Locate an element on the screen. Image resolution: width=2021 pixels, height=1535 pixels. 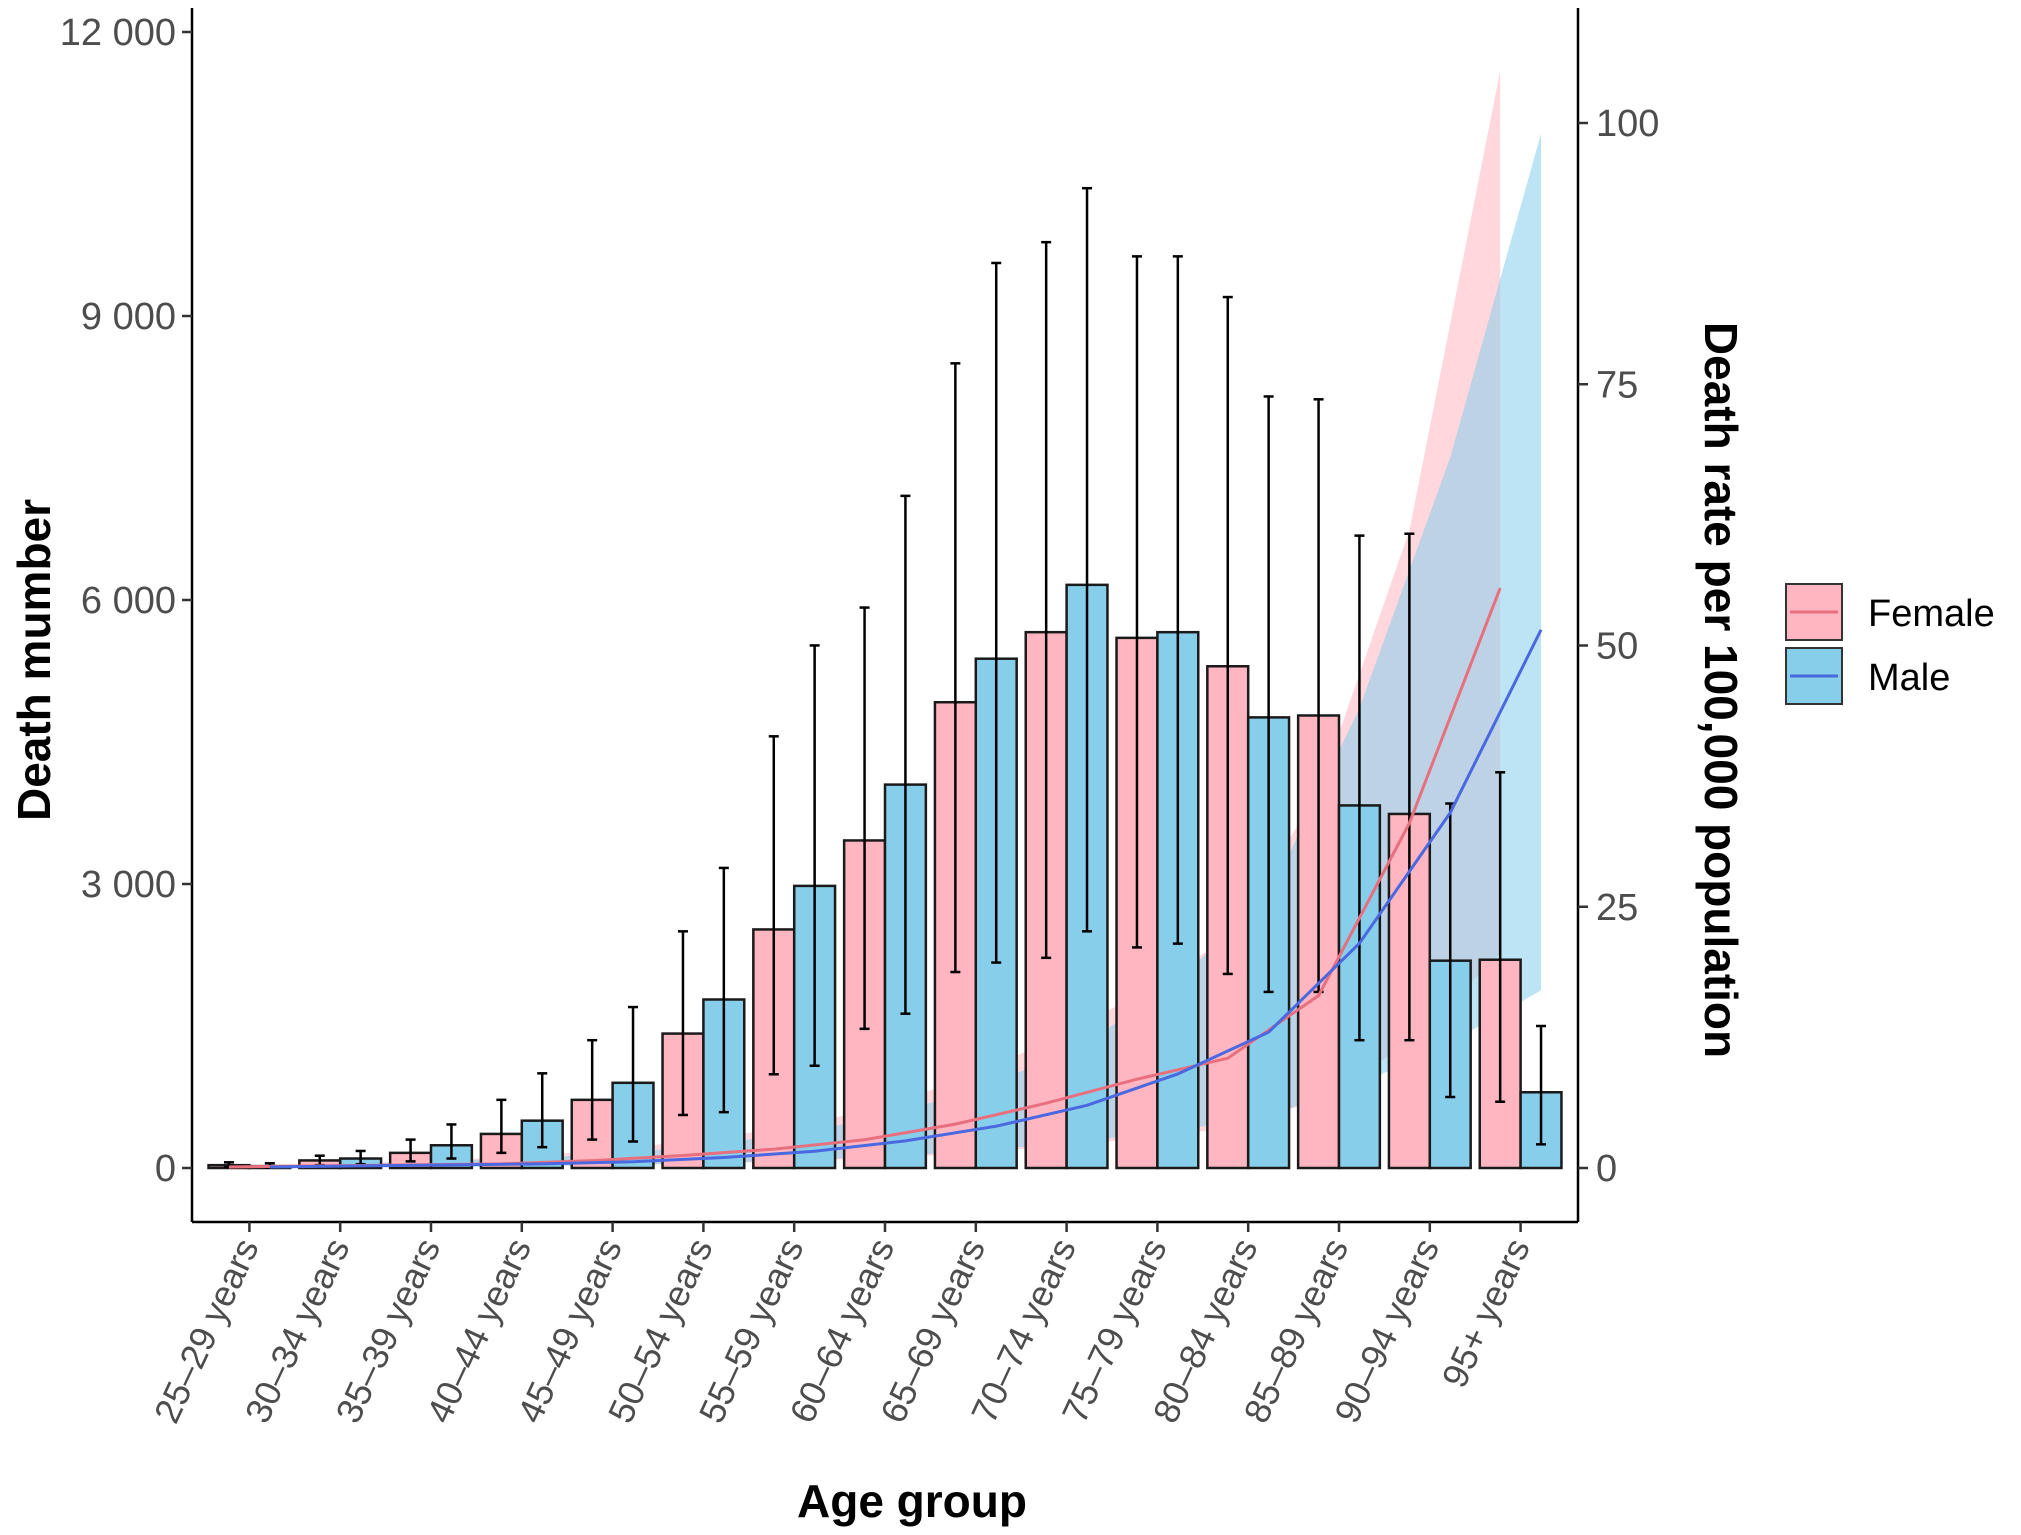
y2-tick-label: 0 is located at coordinates (1606, 1169).